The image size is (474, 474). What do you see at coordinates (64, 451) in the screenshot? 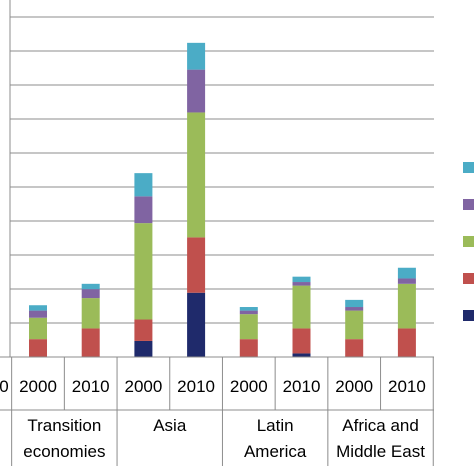
I see `group-label: economies` at bounding box center [64, 451].